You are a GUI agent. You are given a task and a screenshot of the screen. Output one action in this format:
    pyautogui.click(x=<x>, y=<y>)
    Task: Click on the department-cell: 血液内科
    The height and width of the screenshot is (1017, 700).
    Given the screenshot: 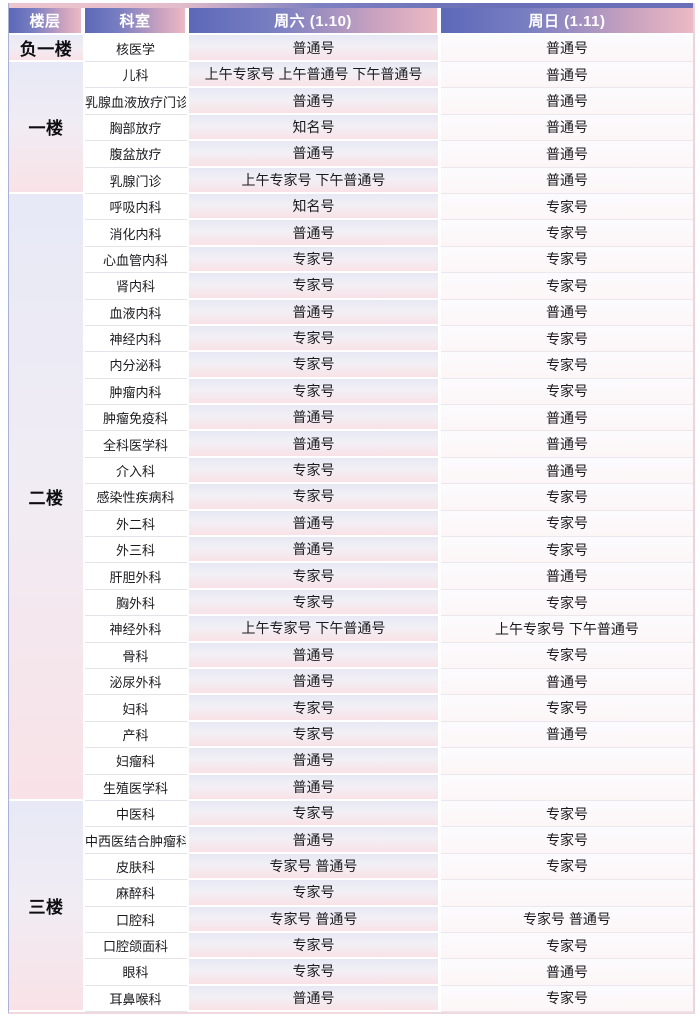 What is the action you would take?
    pyautogui.click(x=137, y=312)
    